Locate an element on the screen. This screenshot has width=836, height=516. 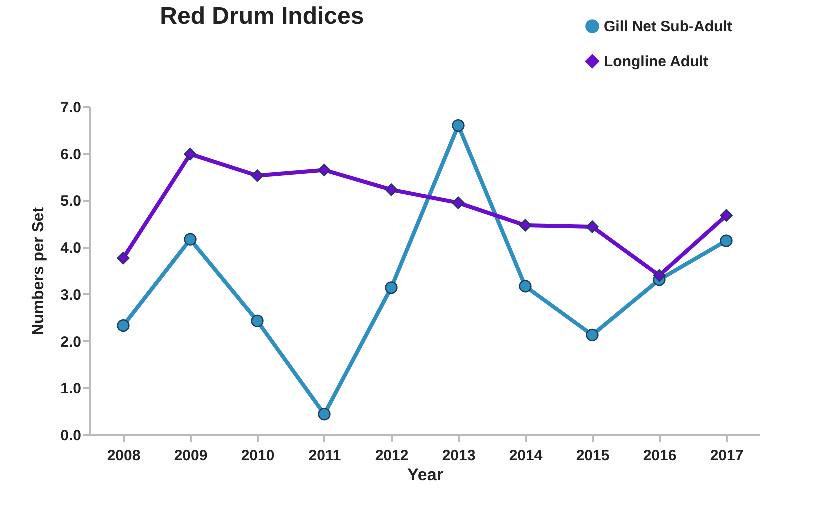
x-tick-label: 2017 is located at coordinates (727, 456).